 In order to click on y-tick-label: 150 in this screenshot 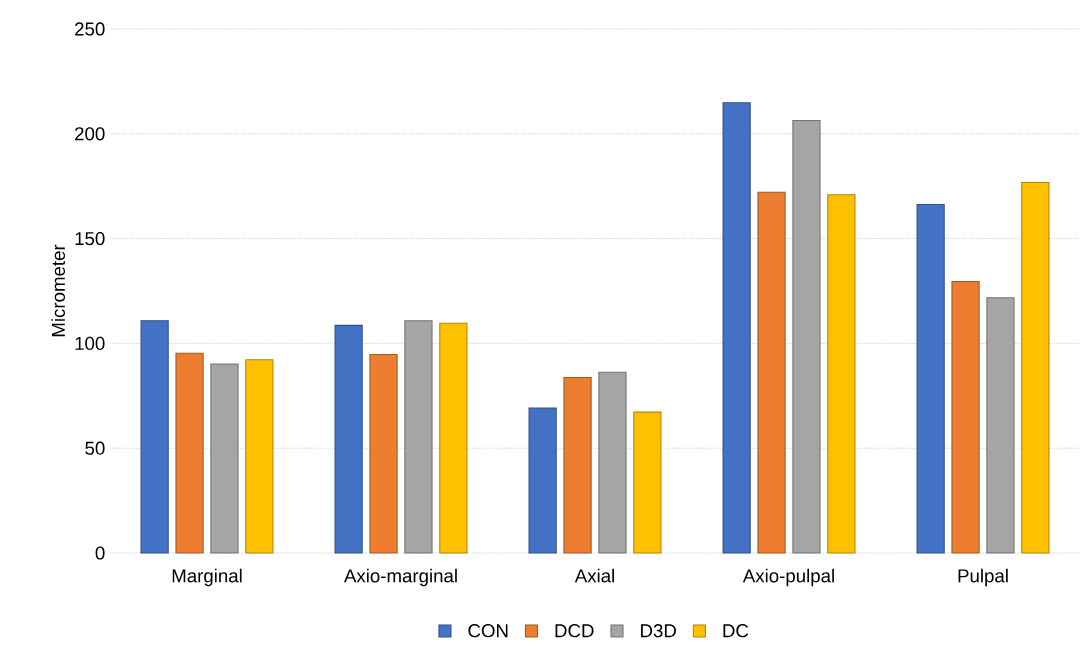, I will do `click(90, 238)`.